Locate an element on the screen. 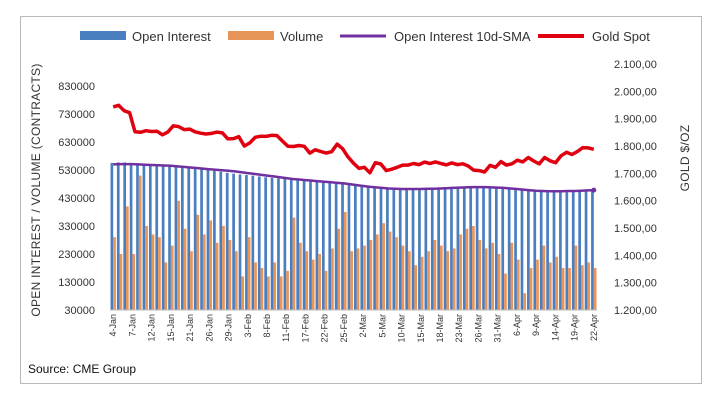 The height and width of the screenshot is (400, 718). x-tick-label: 3-Feb is located at coordinates (248, 326).